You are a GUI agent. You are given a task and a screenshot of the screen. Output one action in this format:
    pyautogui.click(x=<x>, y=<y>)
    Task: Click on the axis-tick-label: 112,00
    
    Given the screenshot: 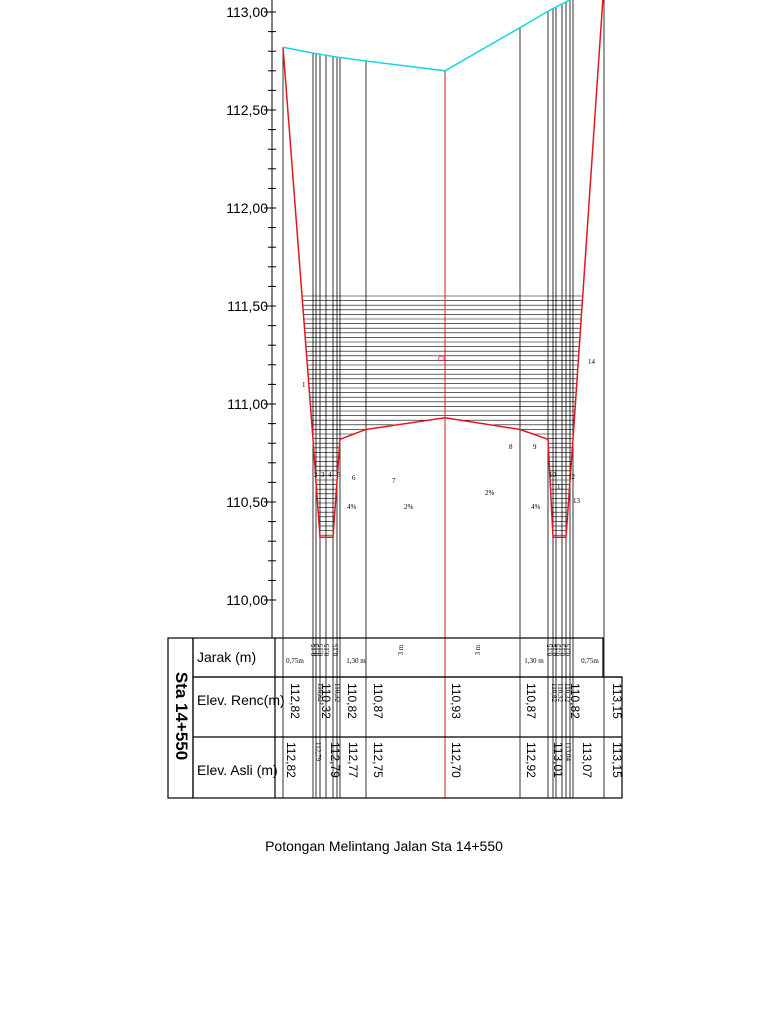 What is the action you would take?
    pyautogui.click(x=247, y=208)
    